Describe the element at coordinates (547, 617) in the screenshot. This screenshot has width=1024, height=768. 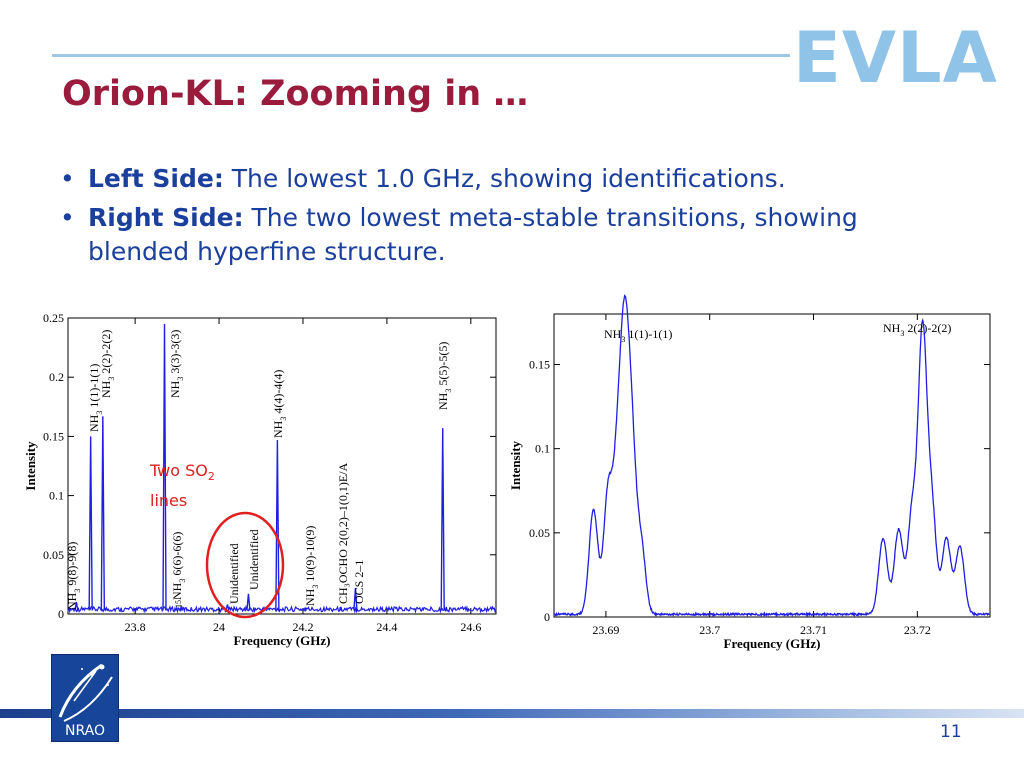
I see `right-y-tick-label: 0` at that location.